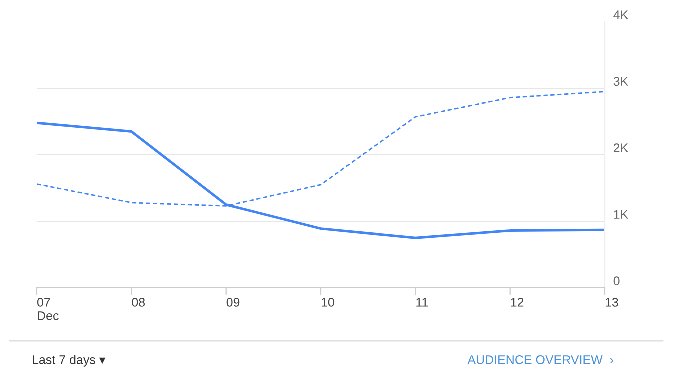 This screenshot has height=389, width=673. I want to click on x-tick-label: 10, so click(328, 302).